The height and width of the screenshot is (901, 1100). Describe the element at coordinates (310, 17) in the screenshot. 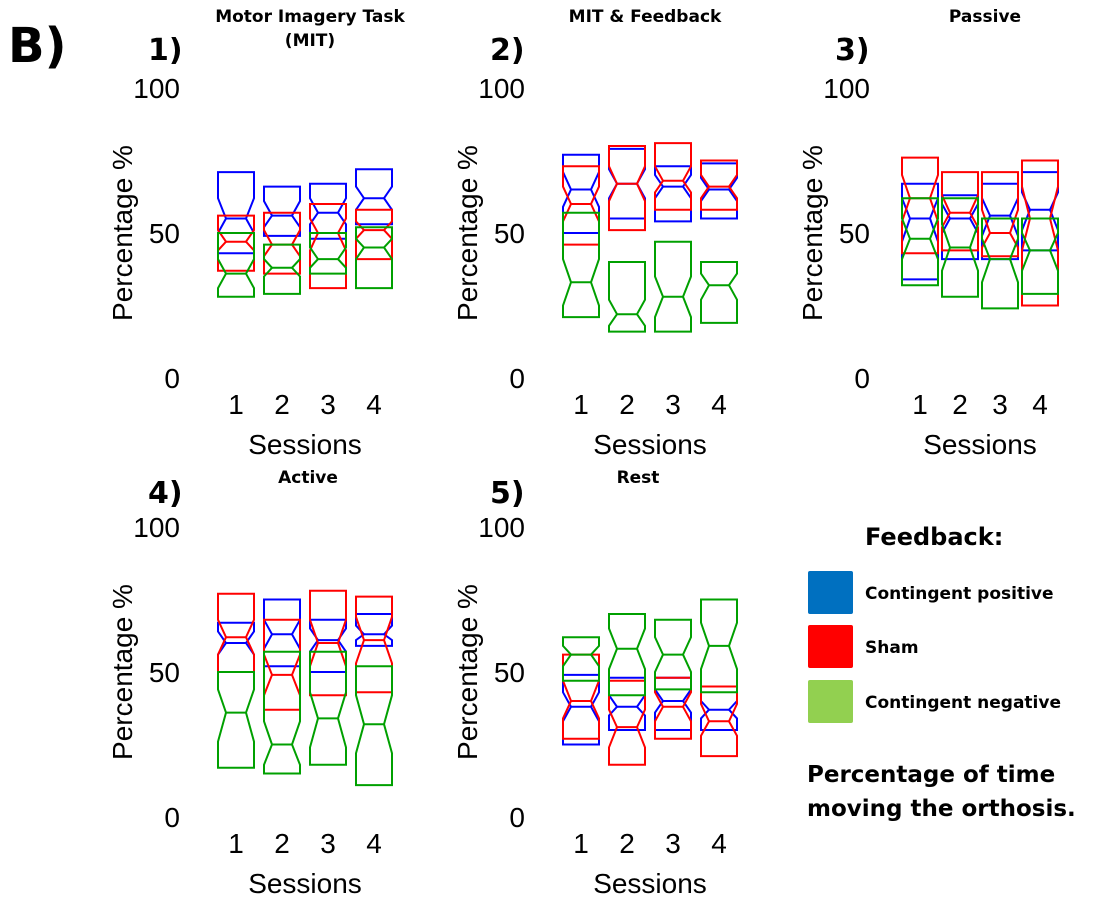

I see `panel-title: Motor Imagery Task` at that location.